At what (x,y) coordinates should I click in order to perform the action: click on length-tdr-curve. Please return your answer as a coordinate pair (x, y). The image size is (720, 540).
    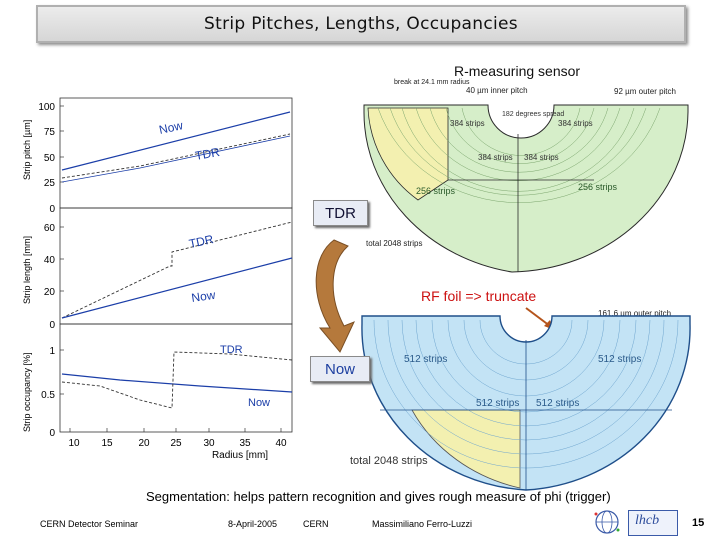
    Looking at the image, I should click on (177, 270).